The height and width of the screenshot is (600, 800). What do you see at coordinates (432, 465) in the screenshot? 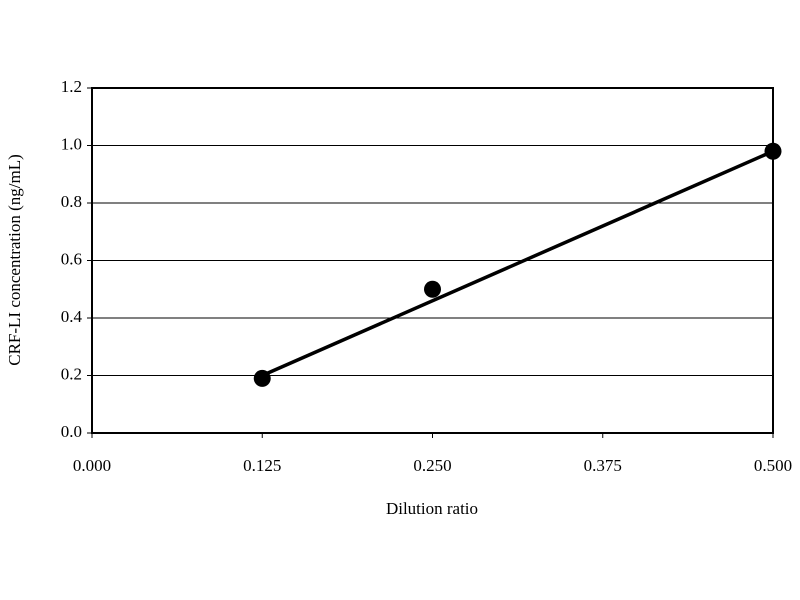
I see `x-tick-label: 0.250` at bounding box center [432, 465].